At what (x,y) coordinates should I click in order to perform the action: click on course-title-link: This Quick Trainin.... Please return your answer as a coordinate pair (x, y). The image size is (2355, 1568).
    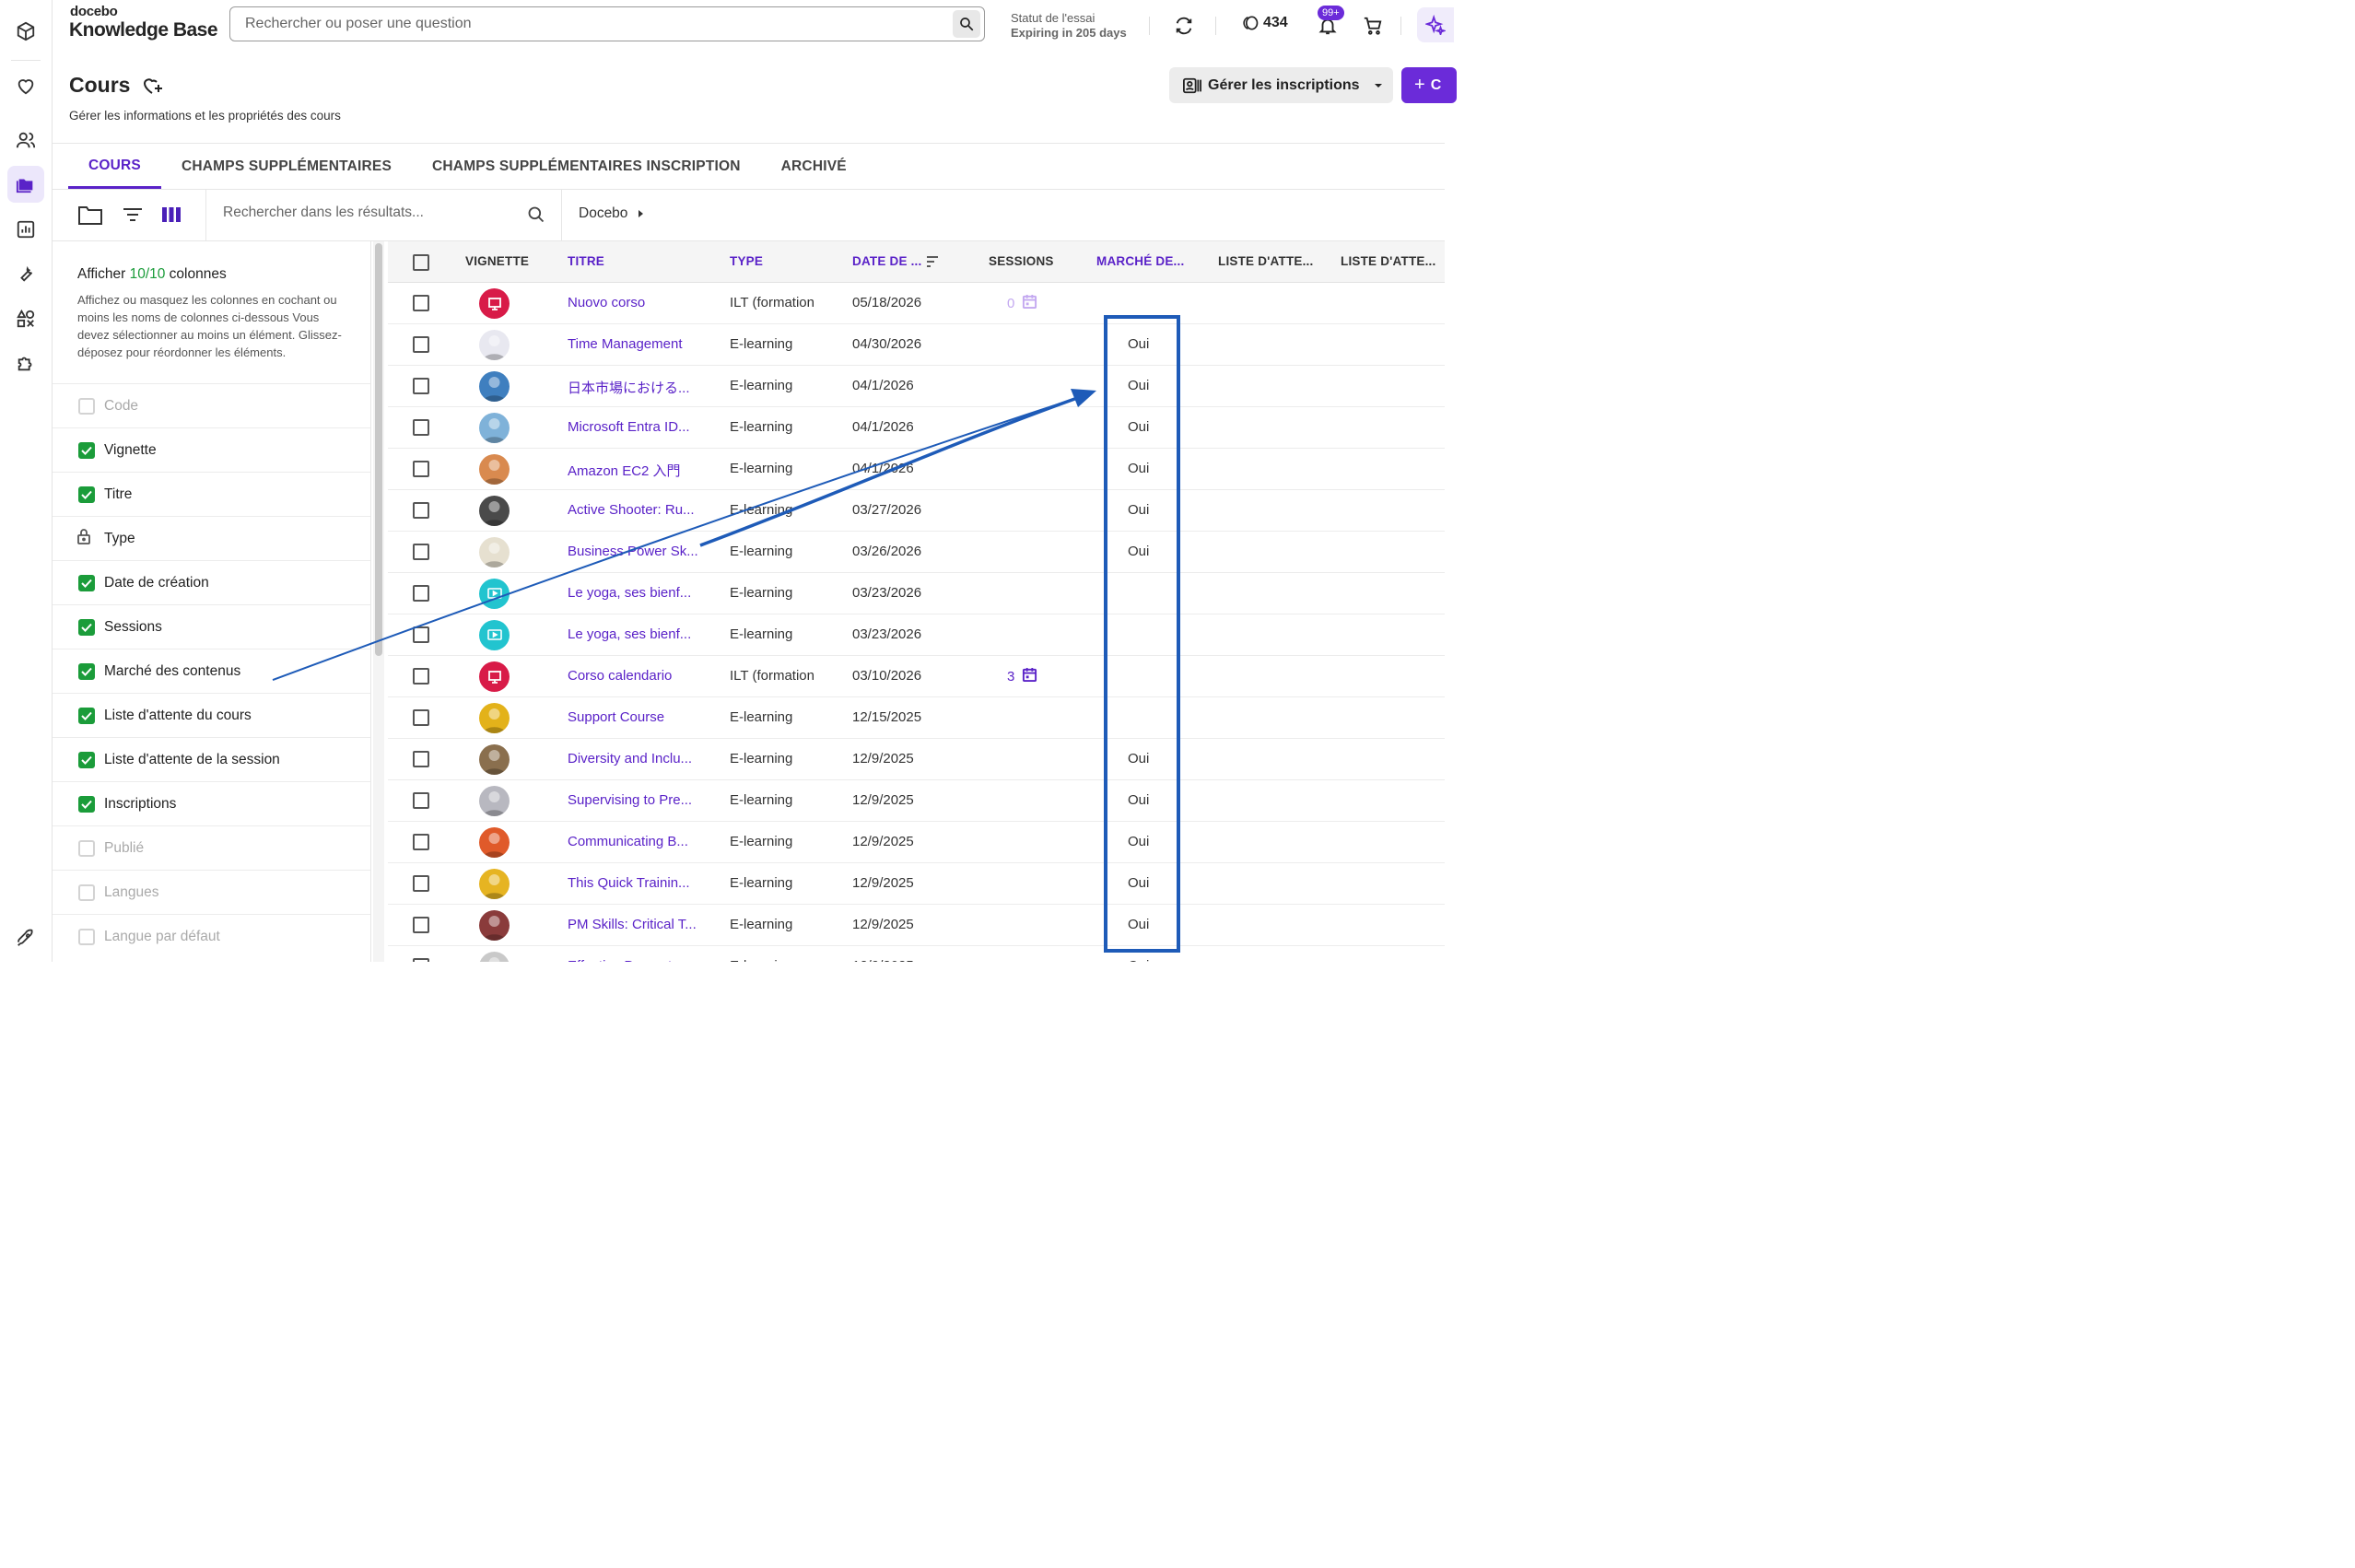
    Looking at the image, I should click on (629, 883).